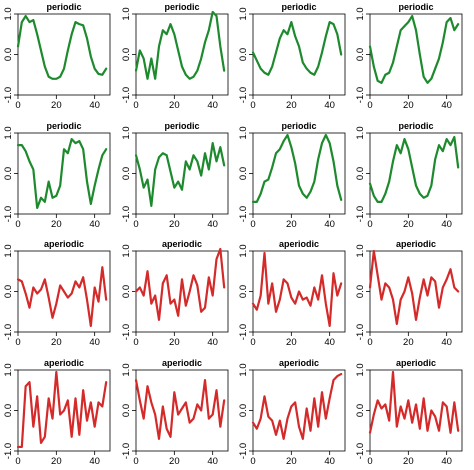  I want to click on panel-5: periodic 0 20 40 -1.0 0.0 1.0, so click(57, 175).